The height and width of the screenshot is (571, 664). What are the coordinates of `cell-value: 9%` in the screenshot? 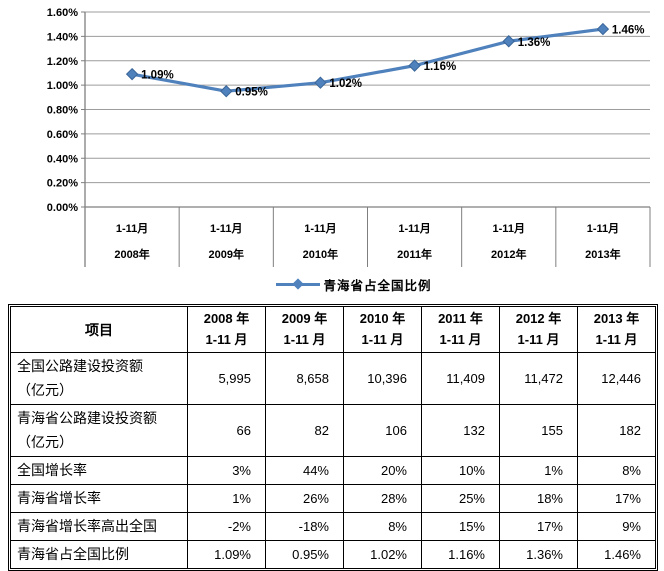 It's located at (616, 527).